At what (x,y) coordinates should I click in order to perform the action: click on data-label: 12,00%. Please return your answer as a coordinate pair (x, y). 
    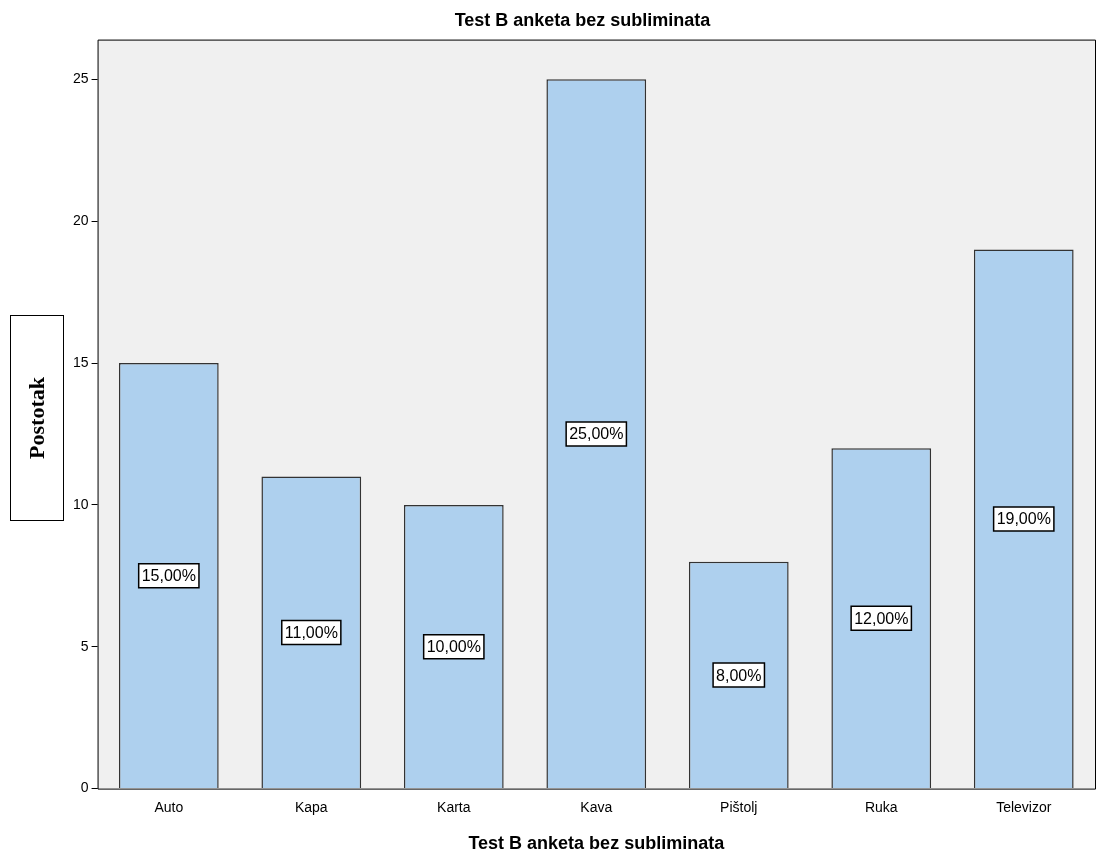
    Looking at the image, I should click on (881, 618).